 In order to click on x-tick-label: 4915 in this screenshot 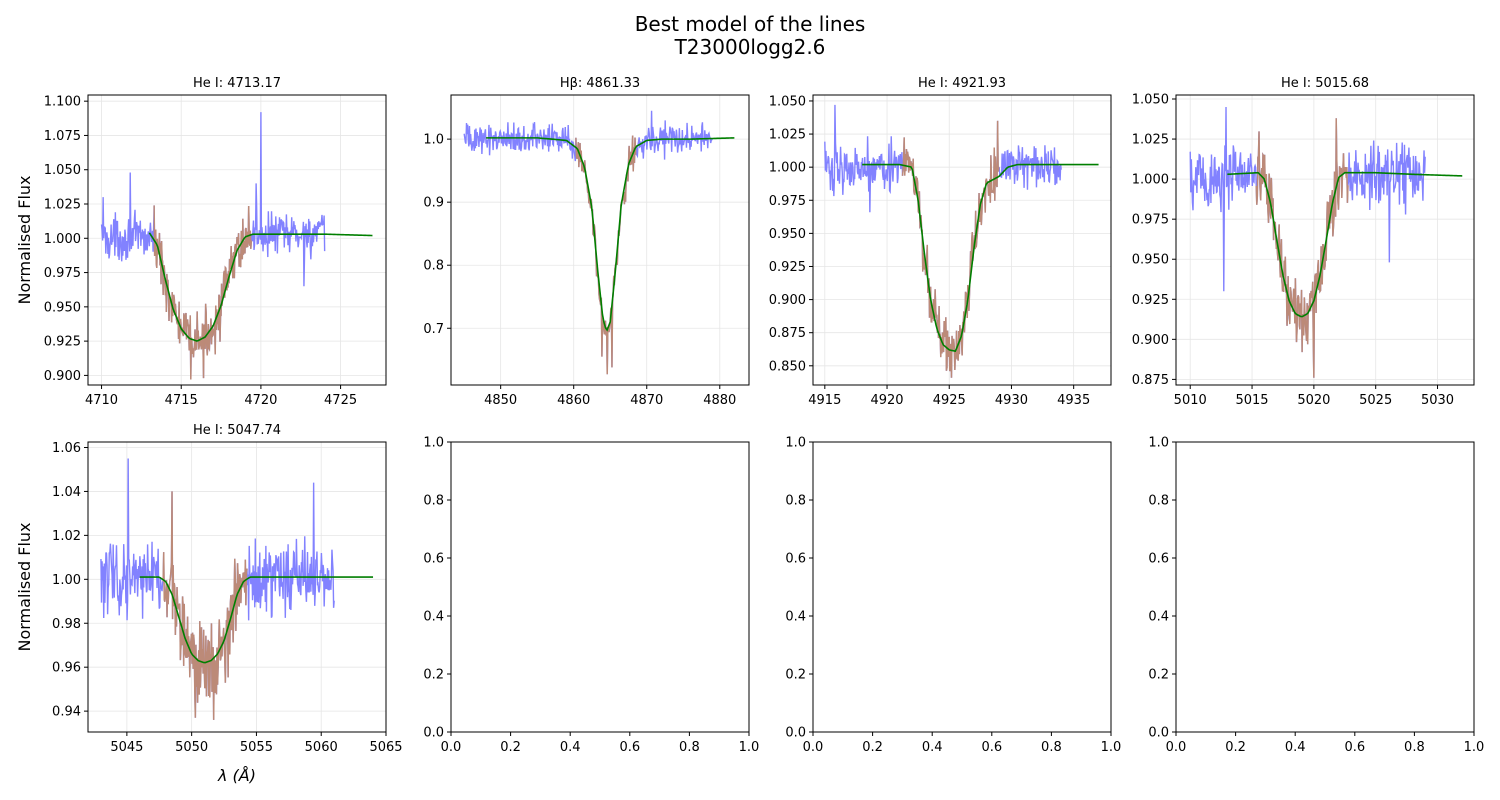, I will do `click(824, 400)`.